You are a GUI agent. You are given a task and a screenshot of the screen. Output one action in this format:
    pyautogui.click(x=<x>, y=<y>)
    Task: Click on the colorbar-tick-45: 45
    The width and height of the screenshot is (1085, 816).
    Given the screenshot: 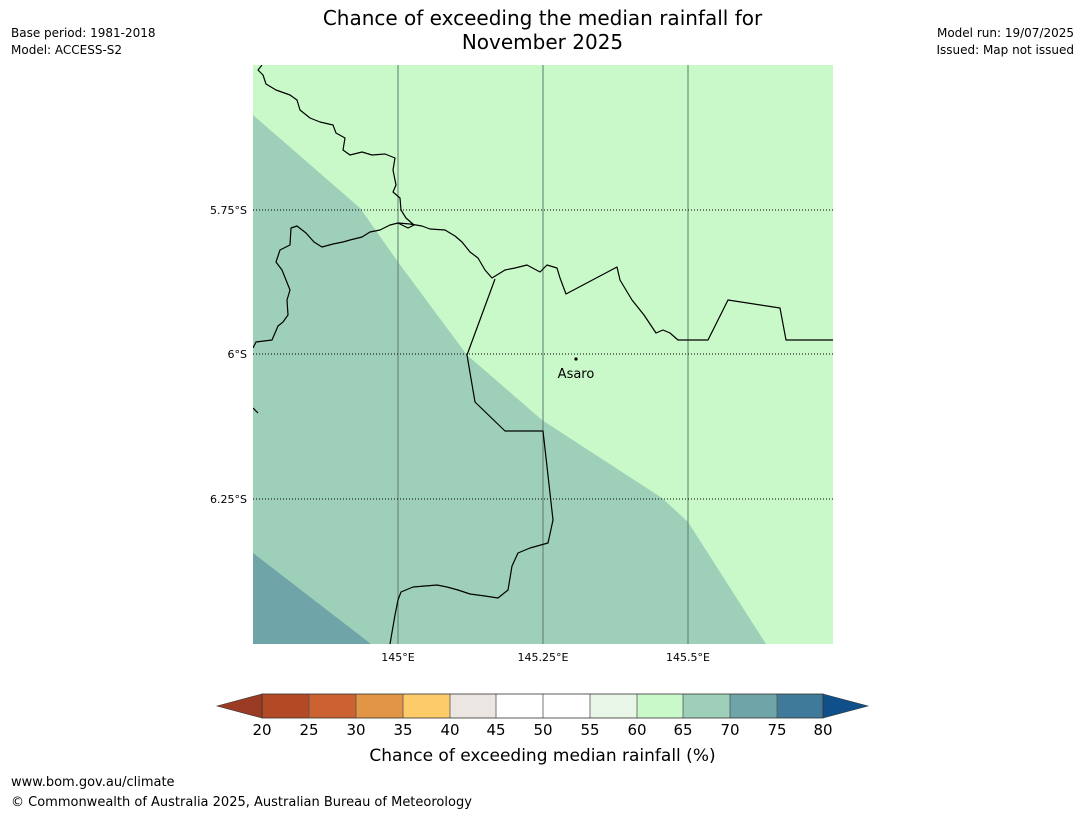 What is the action you would take?
    pyautogui.click(x=496, y=730)
    